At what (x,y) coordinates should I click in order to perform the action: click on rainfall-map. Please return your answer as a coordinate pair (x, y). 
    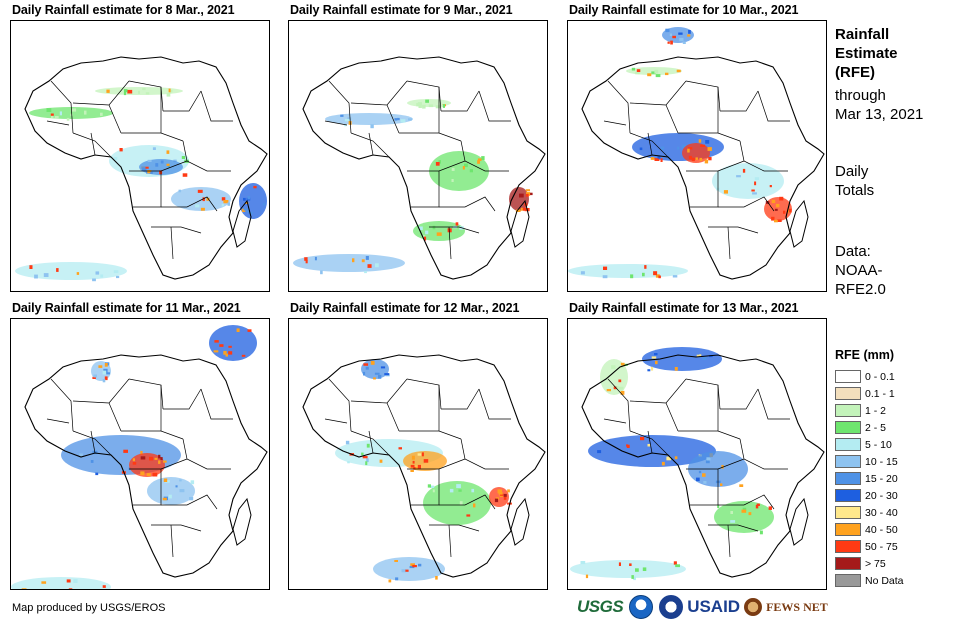
    Looking at the image, I should click on (140, 454).